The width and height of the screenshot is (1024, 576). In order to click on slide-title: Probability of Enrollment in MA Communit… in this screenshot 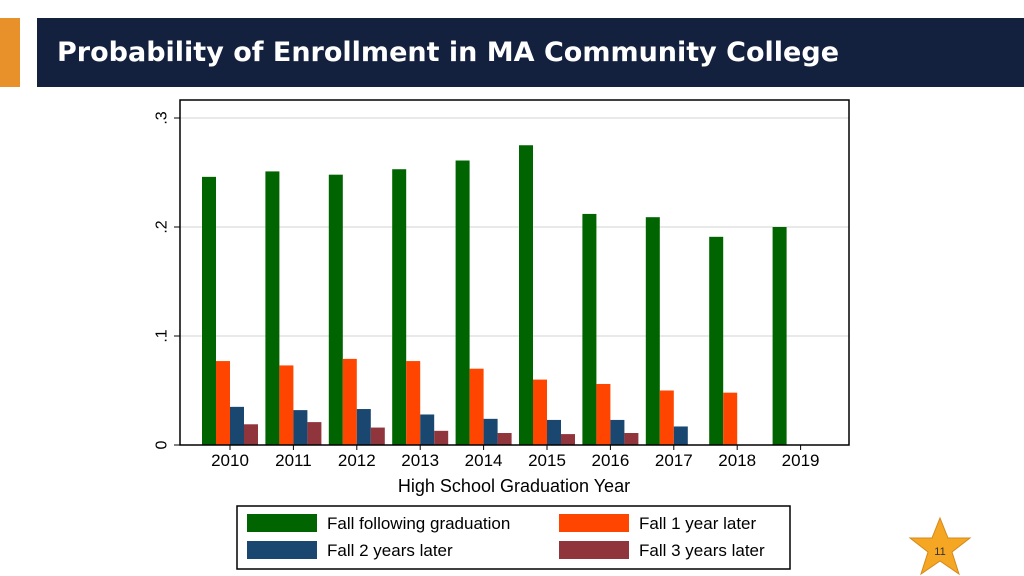, I will do `click(448, 52)`.